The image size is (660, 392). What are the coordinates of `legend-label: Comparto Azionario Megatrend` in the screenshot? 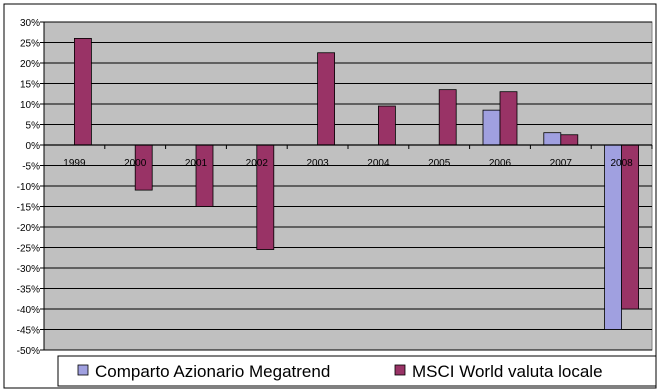 It's located at (212, 371).